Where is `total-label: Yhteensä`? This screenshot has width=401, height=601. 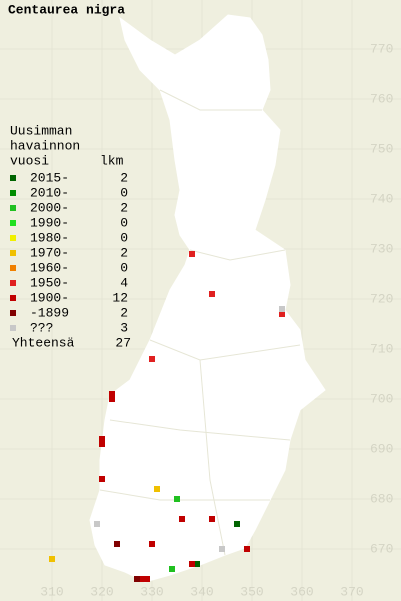
total-label: Yhteensä is located at coordinates (43, 342).